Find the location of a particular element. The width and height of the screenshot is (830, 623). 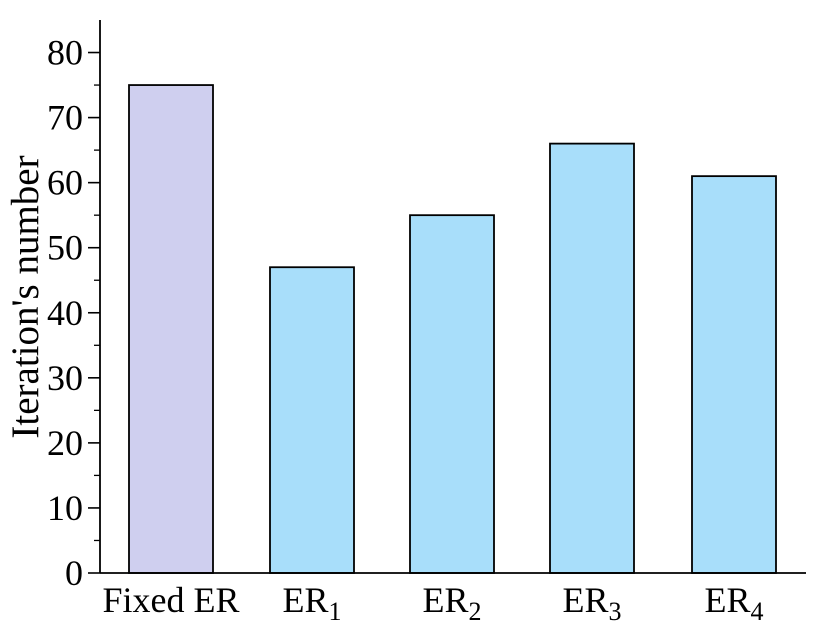

y-axis-title: Iteration's number is located at coordinates (25, 296).